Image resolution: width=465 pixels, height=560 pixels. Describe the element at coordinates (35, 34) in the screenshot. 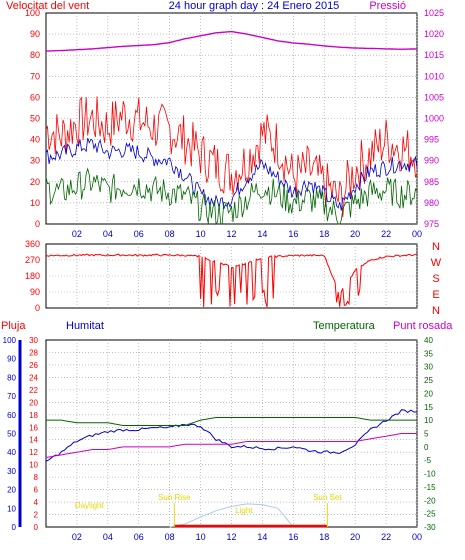

I see `wind-y-tick-label: 90` at that location.